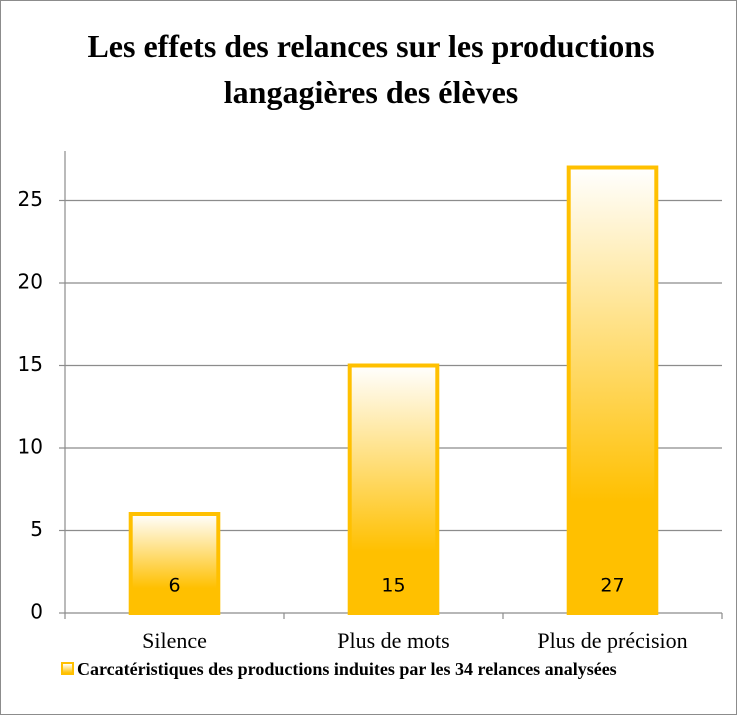  I want to click on y-tick-label: 15, so click(30, 364).